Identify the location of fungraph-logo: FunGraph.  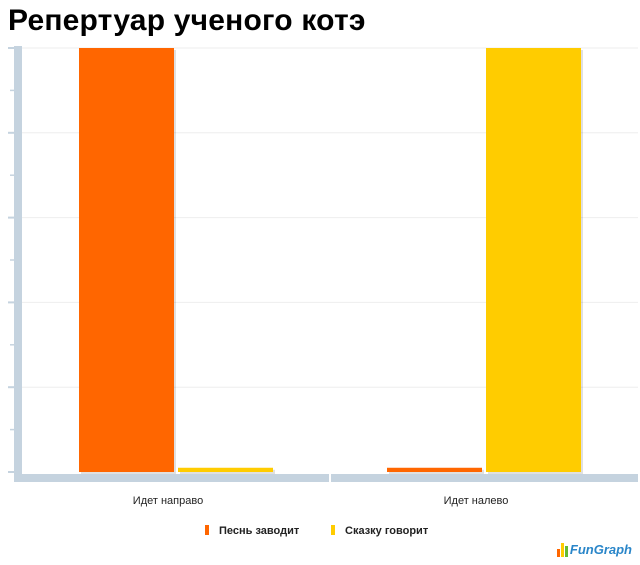
(594, 549).